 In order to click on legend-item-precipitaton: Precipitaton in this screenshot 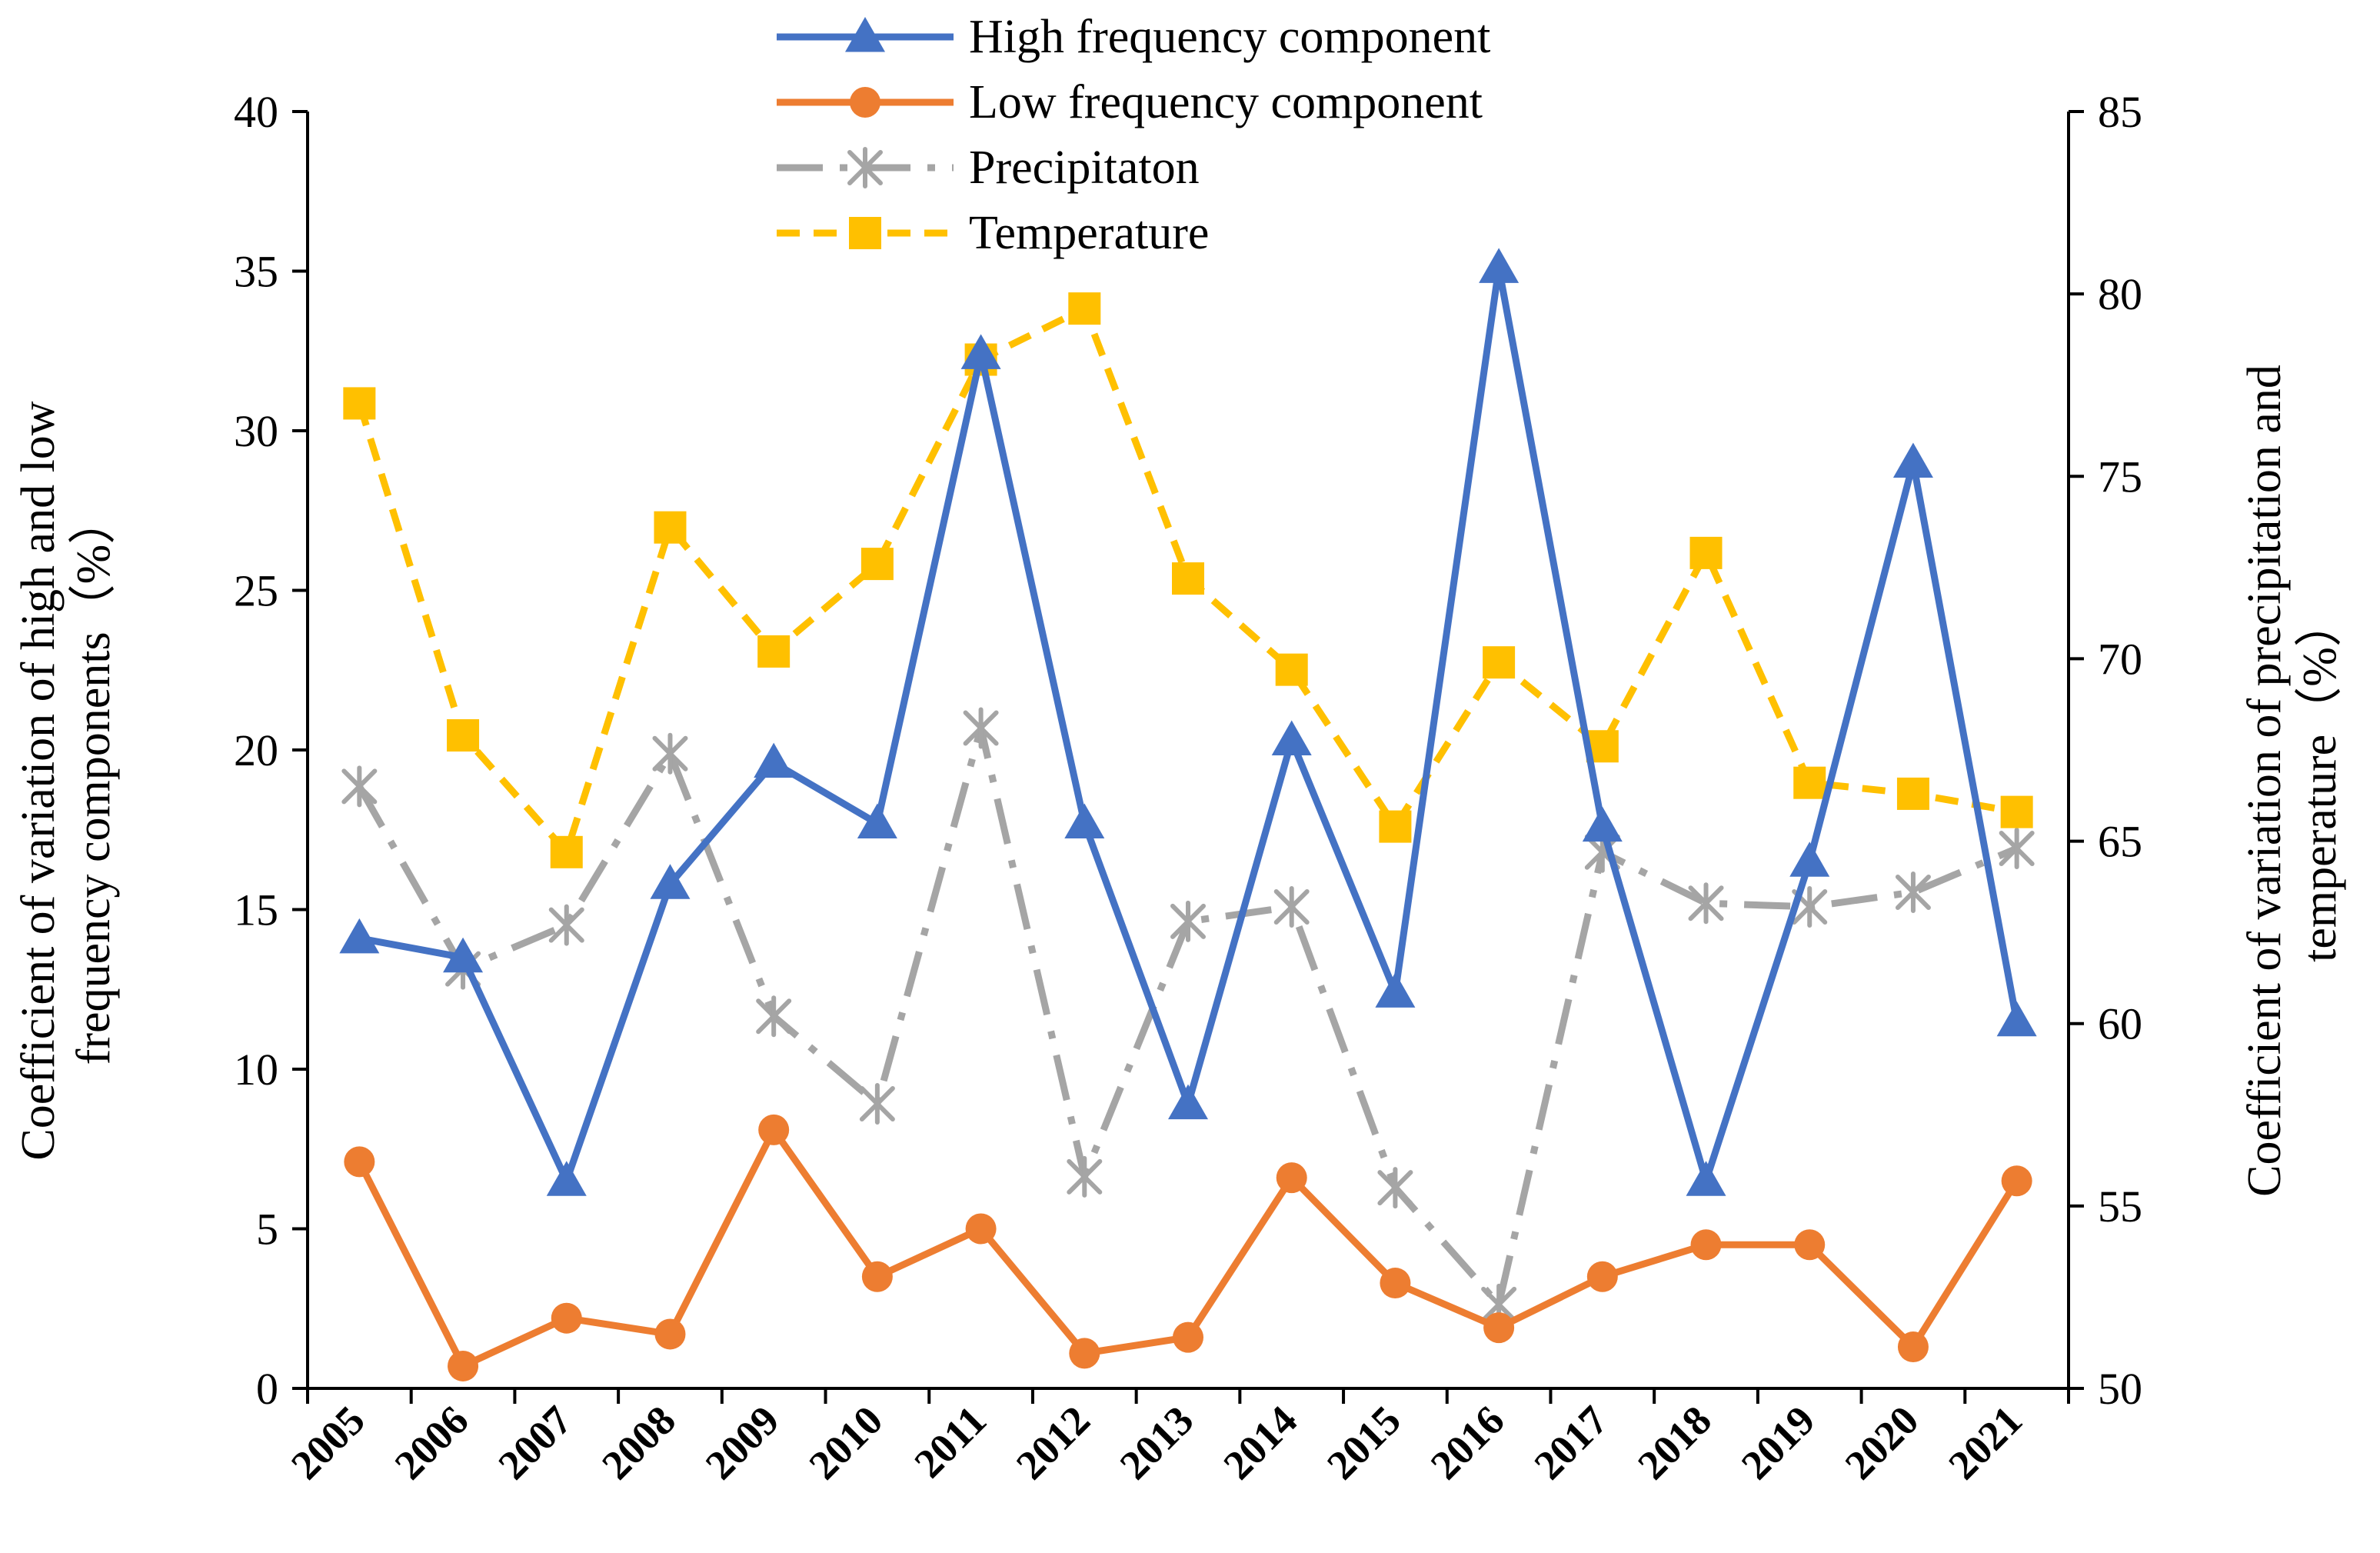, I will do `click(988, 168)`.